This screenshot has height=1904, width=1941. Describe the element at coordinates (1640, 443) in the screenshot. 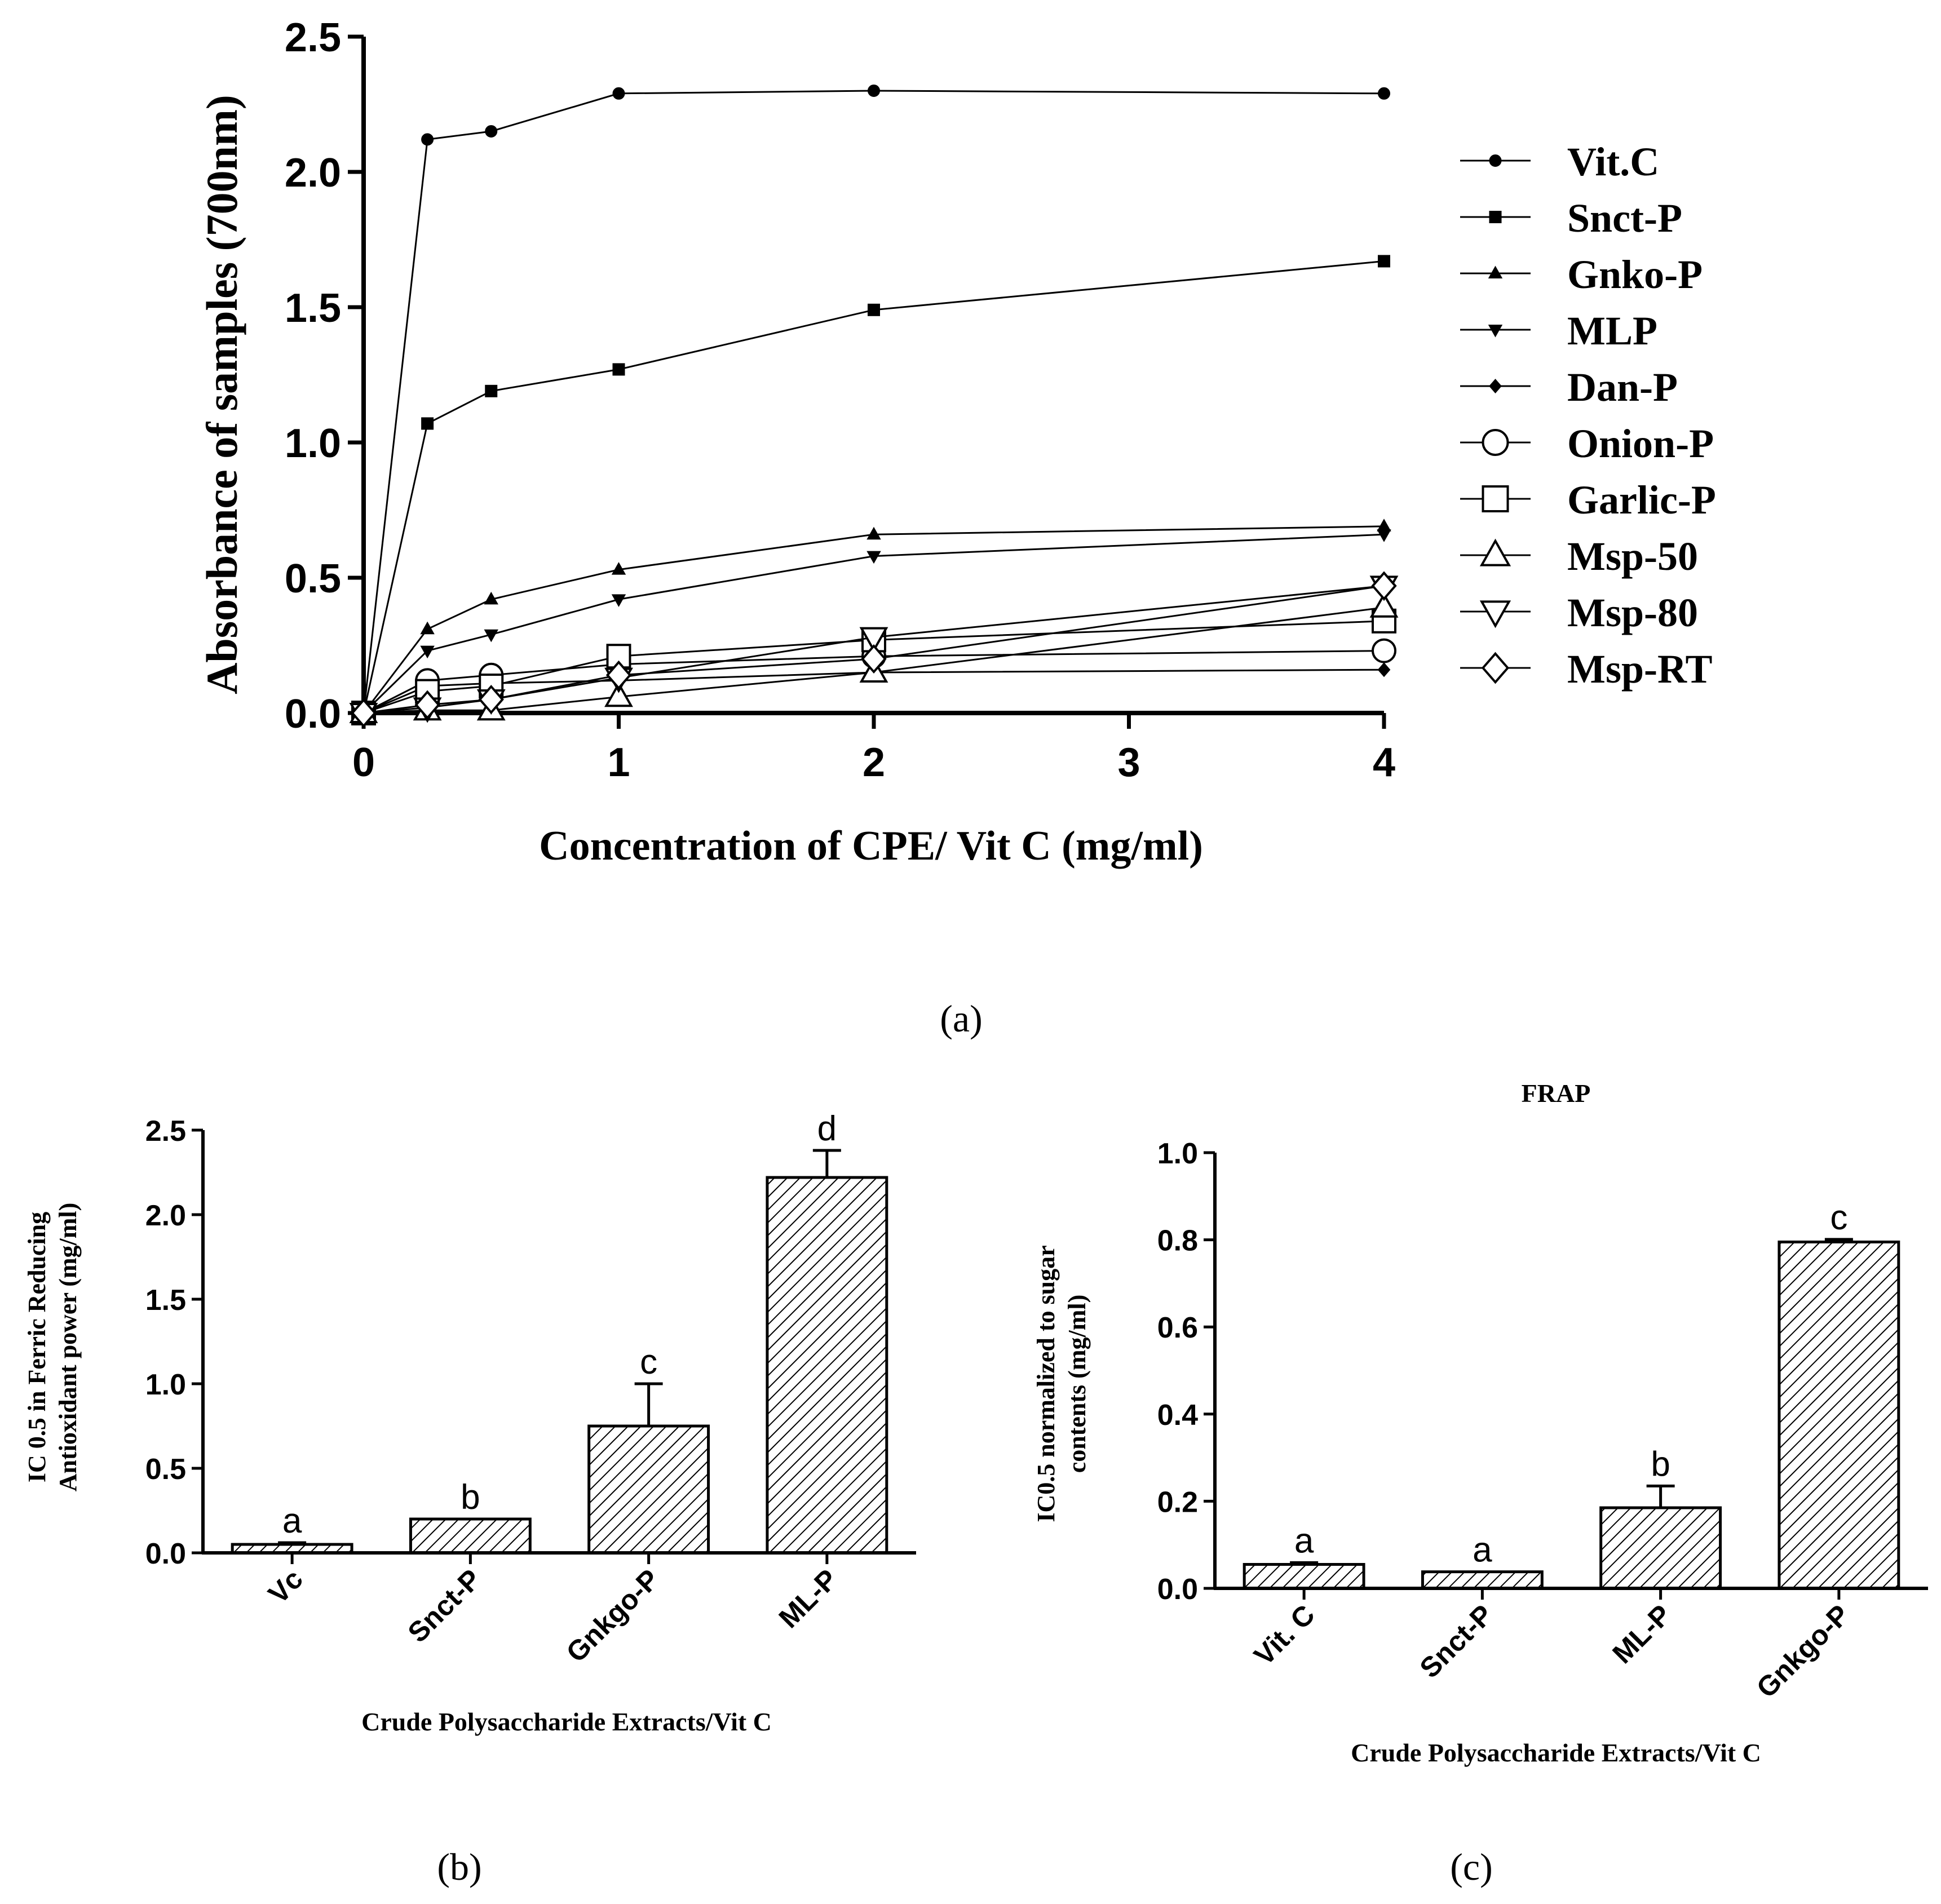

I see `legend-label-onion-p: Onion-P` at that location.